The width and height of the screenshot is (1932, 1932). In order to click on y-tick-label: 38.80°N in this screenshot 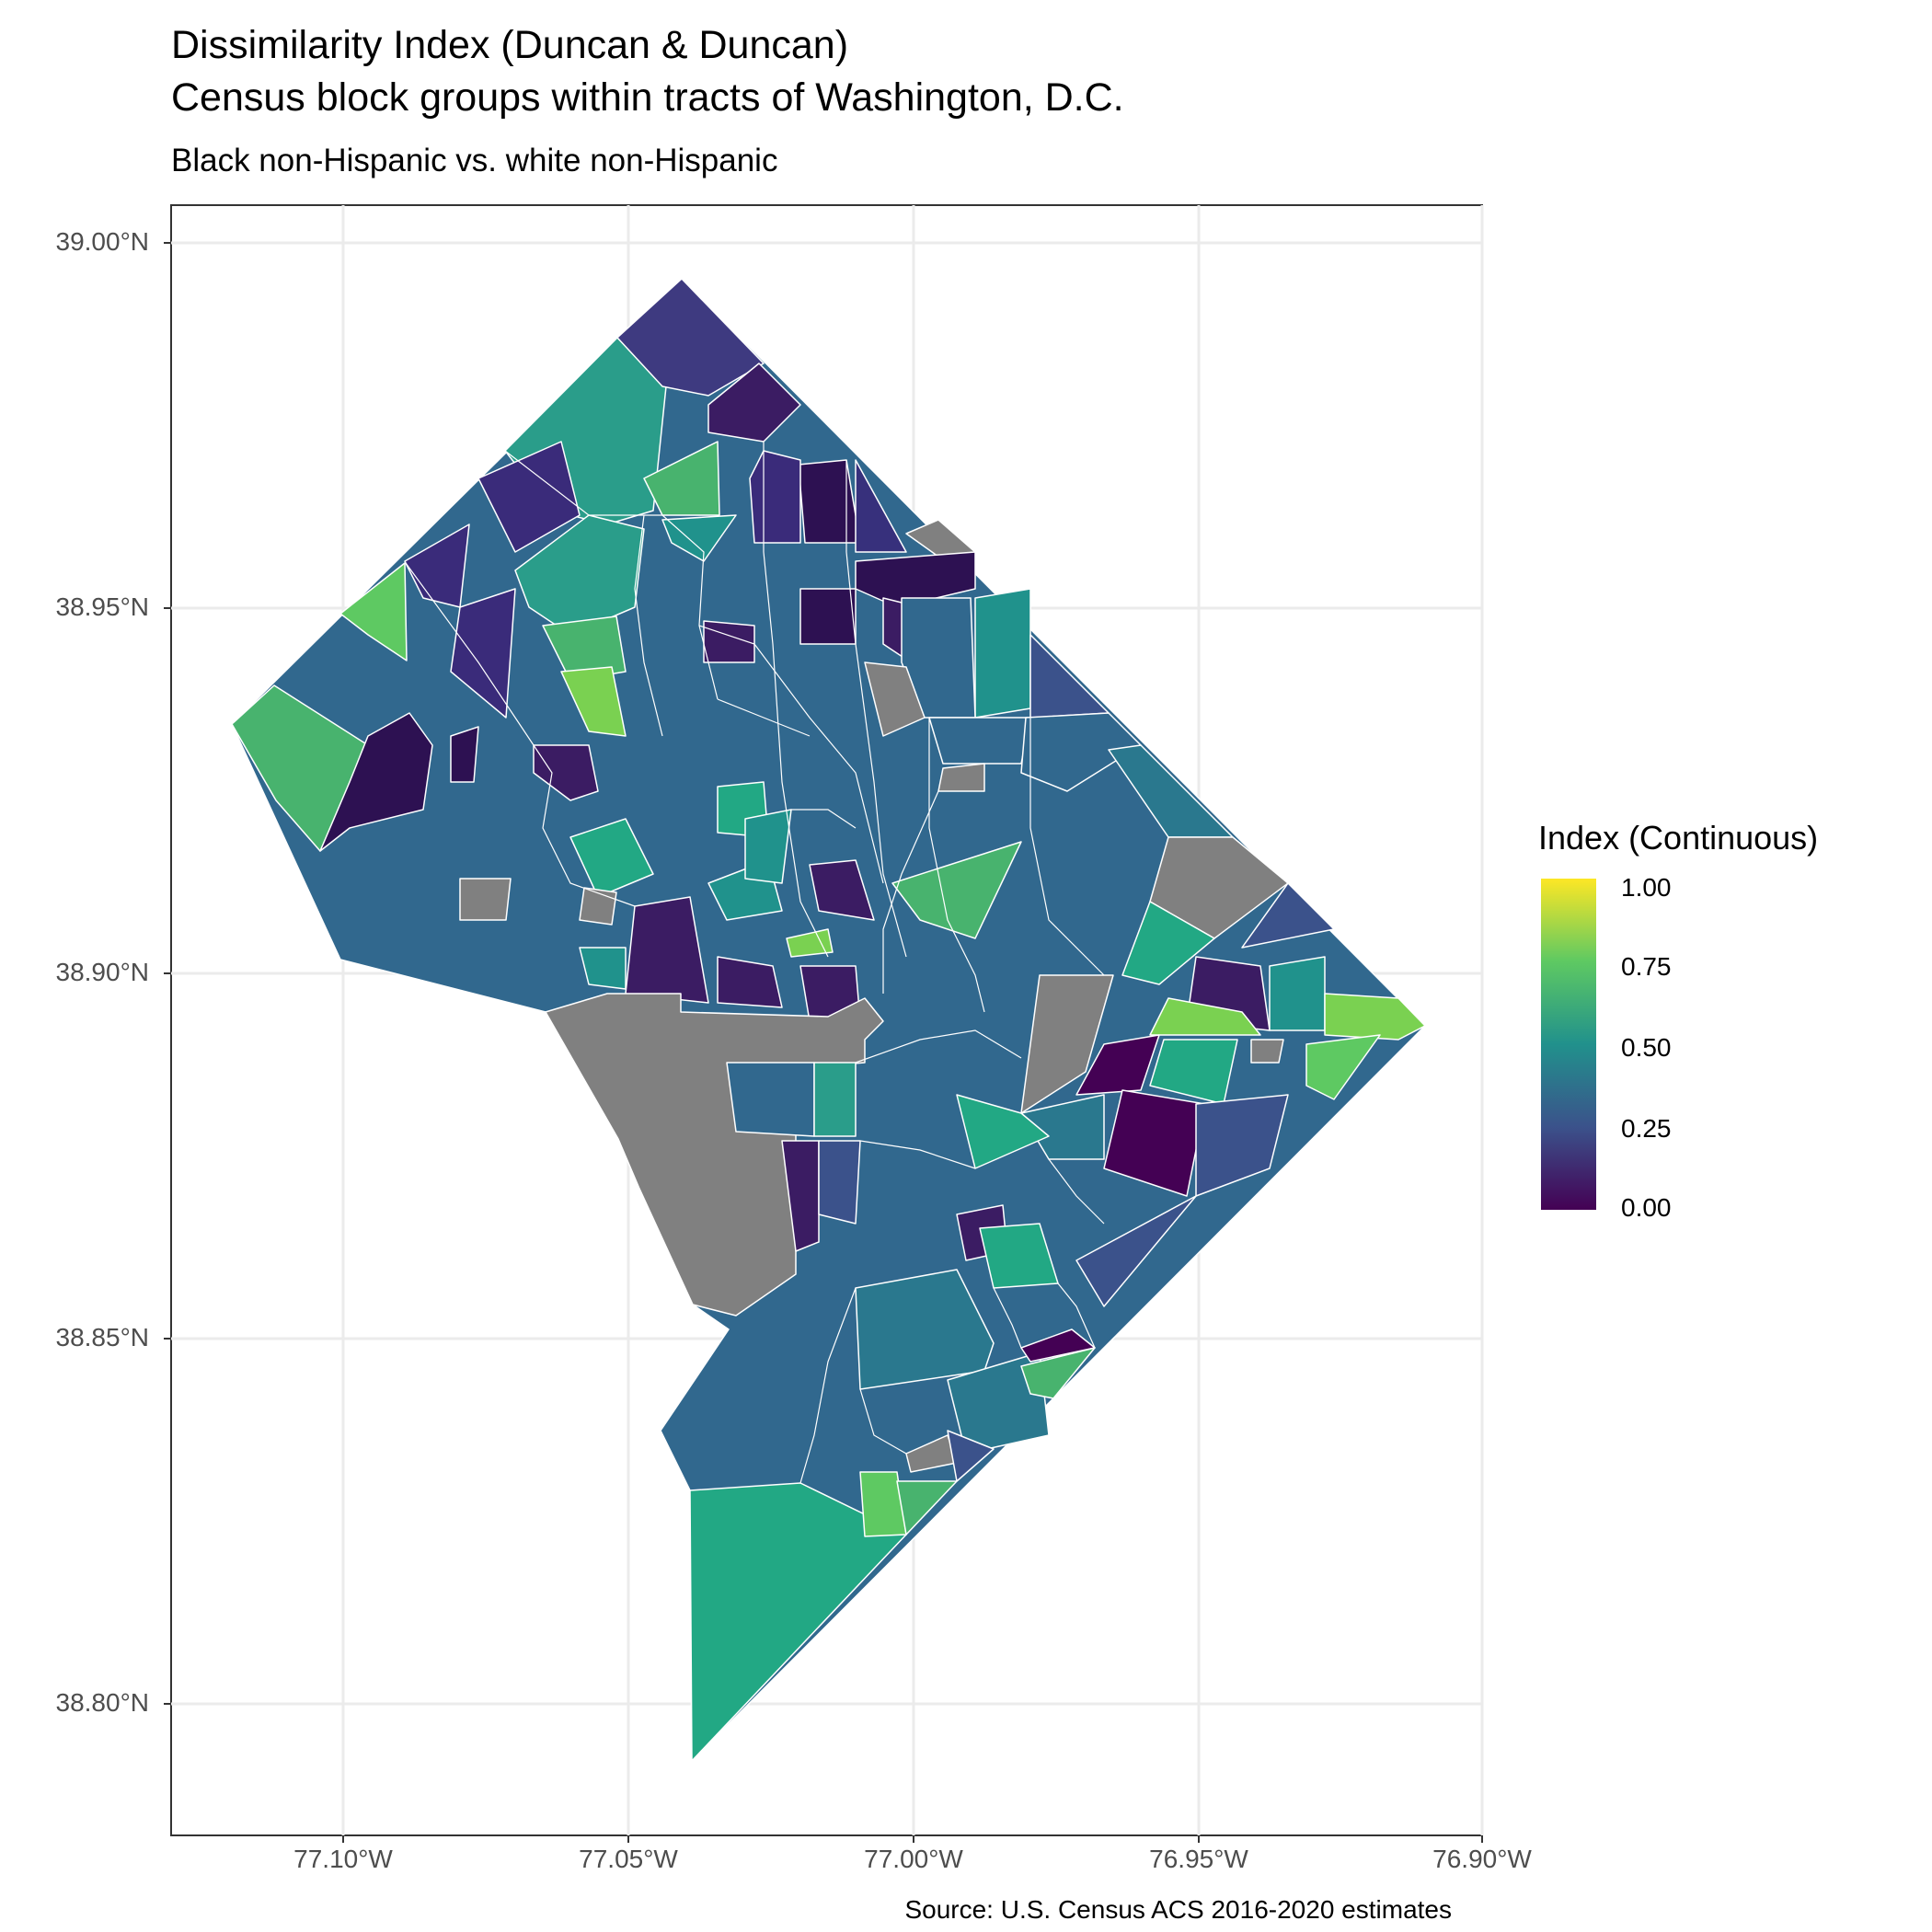, I will do `click(102, 1702)`.